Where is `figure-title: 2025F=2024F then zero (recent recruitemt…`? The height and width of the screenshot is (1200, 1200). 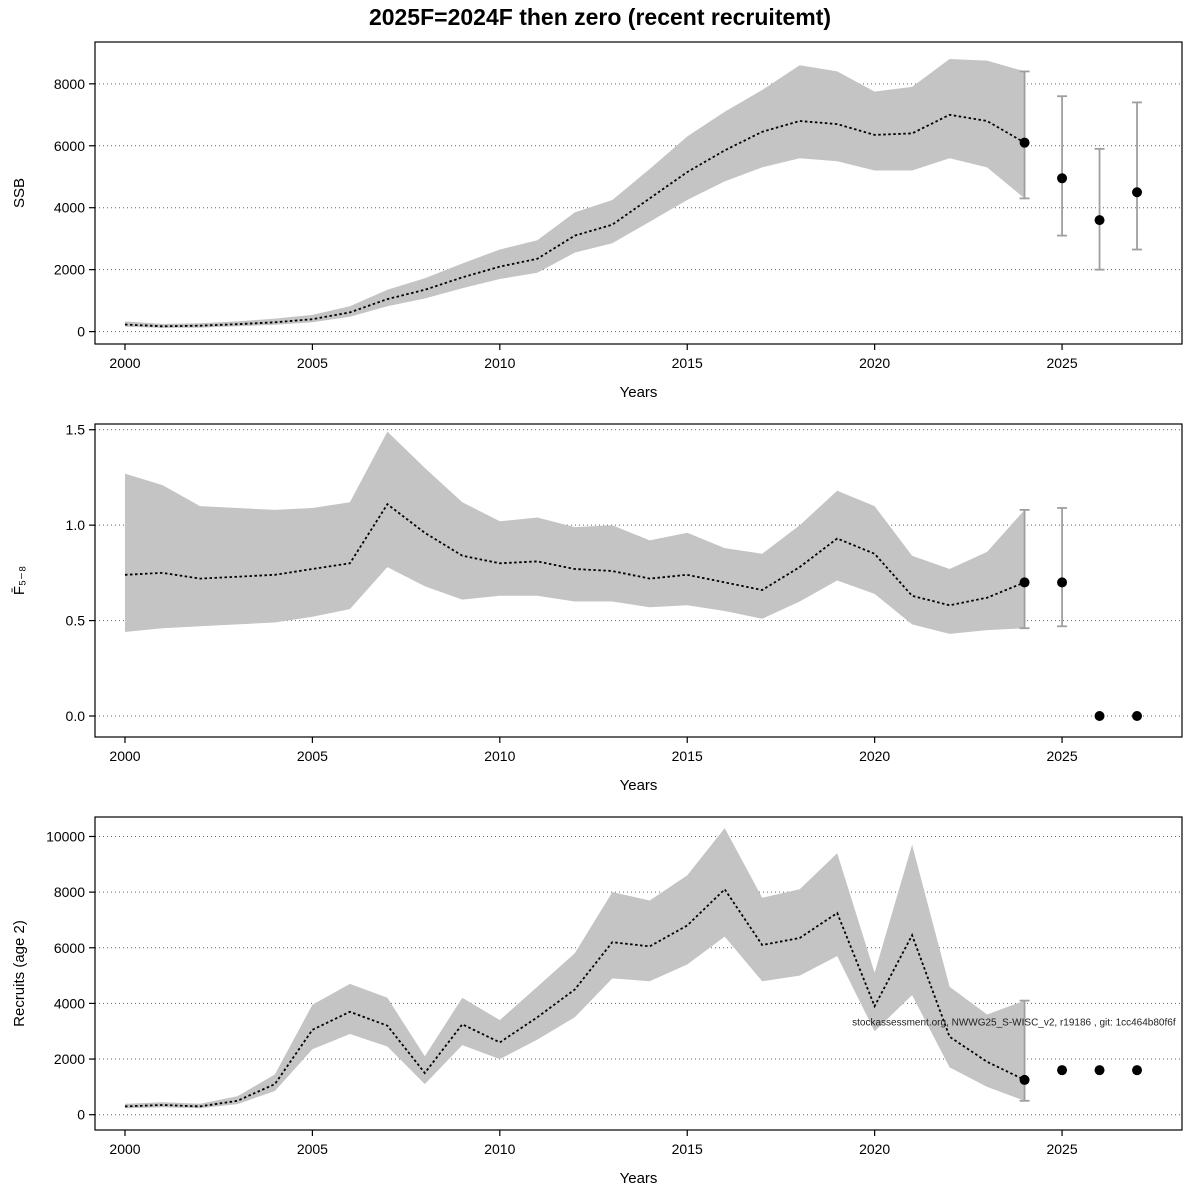 figure-title: 2025F=2024F then zero (recent recruitemt… is located at coordinates (600, 17).